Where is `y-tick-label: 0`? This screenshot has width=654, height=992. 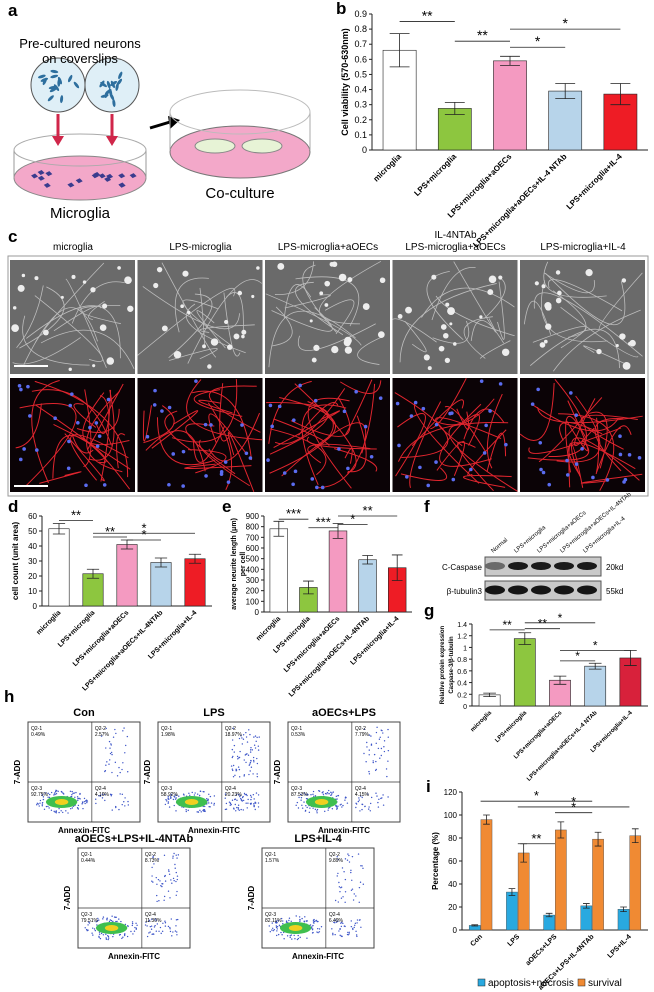
y-tick-label: 0 is located at coordinates (35, 606).